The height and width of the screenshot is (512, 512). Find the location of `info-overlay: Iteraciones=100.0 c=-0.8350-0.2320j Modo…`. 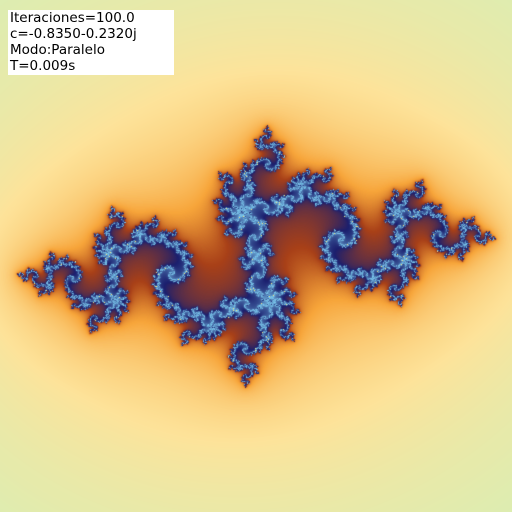

info-overlay: Iteraciones=100.0 c=-0.8350-0.2320j Modo… is located at coordinates (91, 42).